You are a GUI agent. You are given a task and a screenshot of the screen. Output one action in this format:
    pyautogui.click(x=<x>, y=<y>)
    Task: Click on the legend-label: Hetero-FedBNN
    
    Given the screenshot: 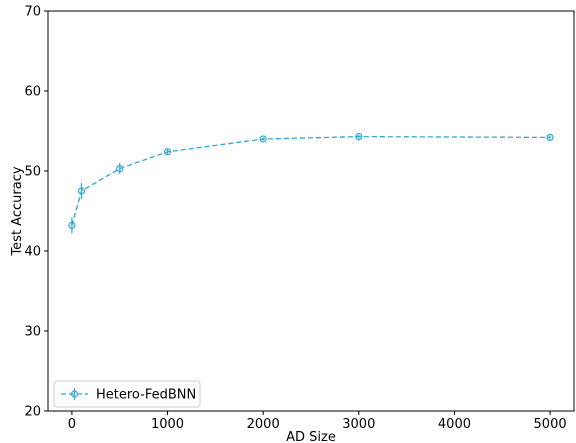 What is the action you would take?
    pyautogui.click(x=146, y=395)
    